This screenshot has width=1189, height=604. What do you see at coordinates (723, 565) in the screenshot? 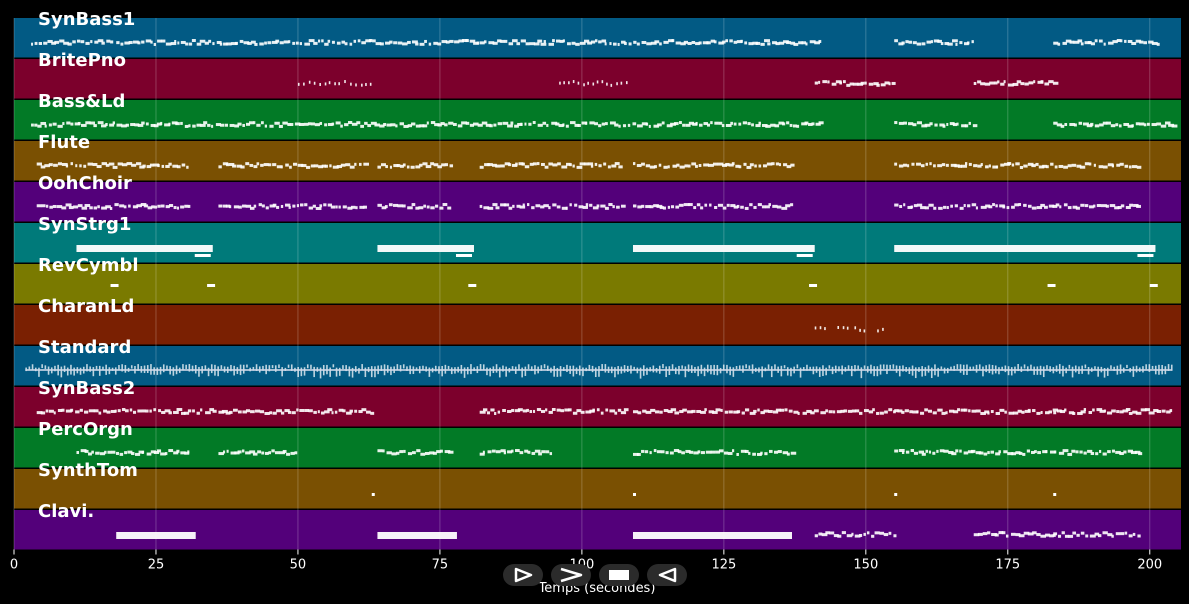
I see `x-tick-label: 125` at bounding box center [723, 565].